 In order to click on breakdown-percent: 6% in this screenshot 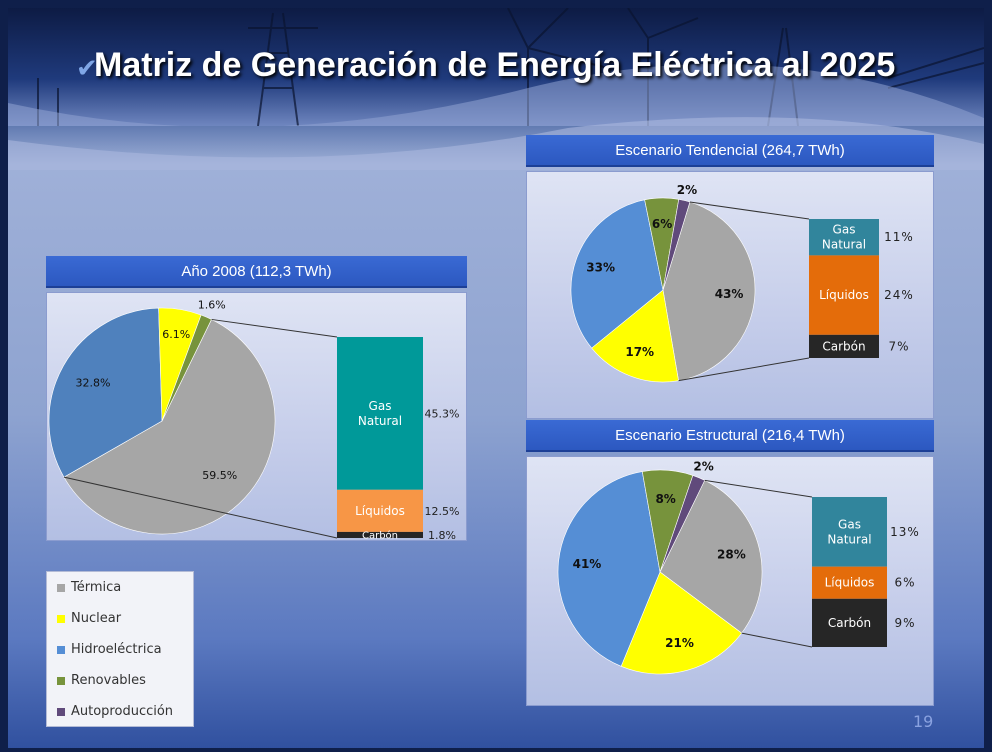, I will do `click(904, 583)`.